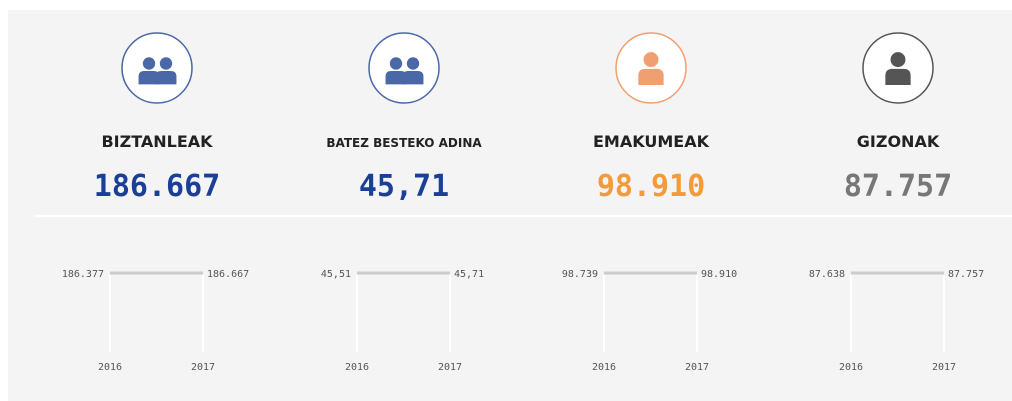 This screenshot has height=401, width=1012. Describe the element at coordinates (336, 274) in the screenshot. I see `history-value: 45,51` at that location.